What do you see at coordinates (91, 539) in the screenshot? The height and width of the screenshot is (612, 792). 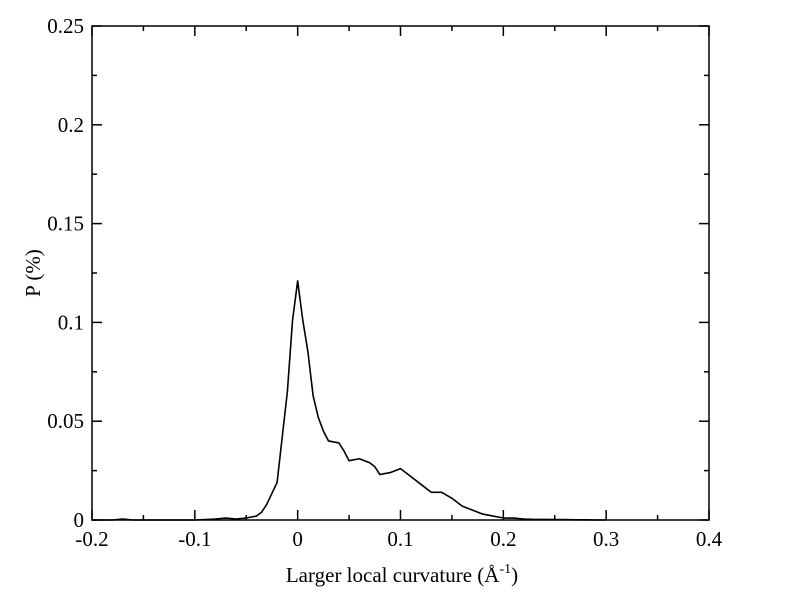 I see `x-tick-label: -0.2` at bounding box center [91, 539].